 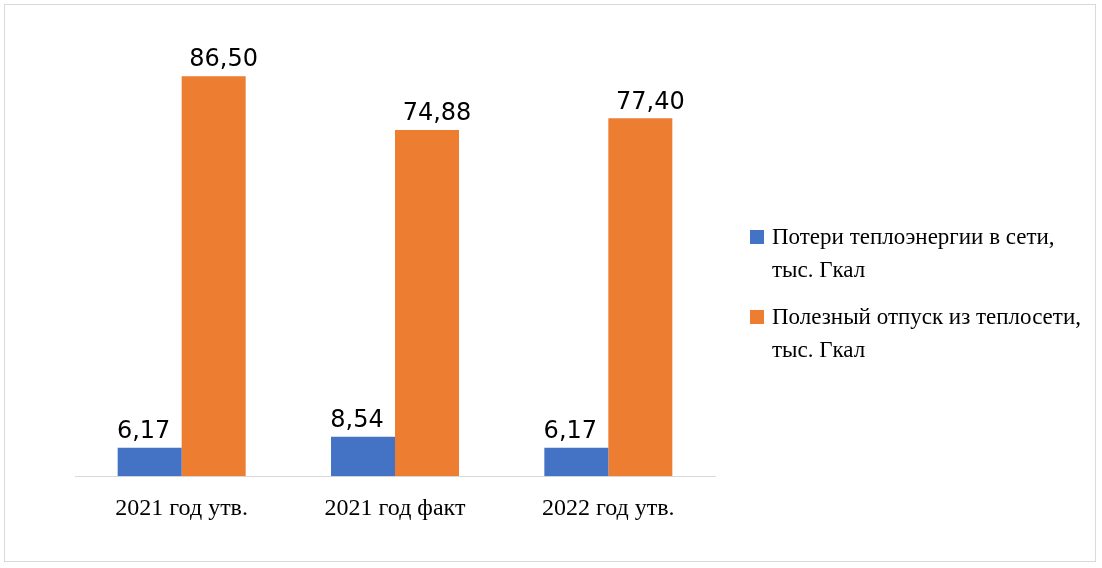 What do you see at coordinates (181, 506) in the screenshot?
I see `x-tick-label: 2021 год утв.` at bounding box center [181, 506].